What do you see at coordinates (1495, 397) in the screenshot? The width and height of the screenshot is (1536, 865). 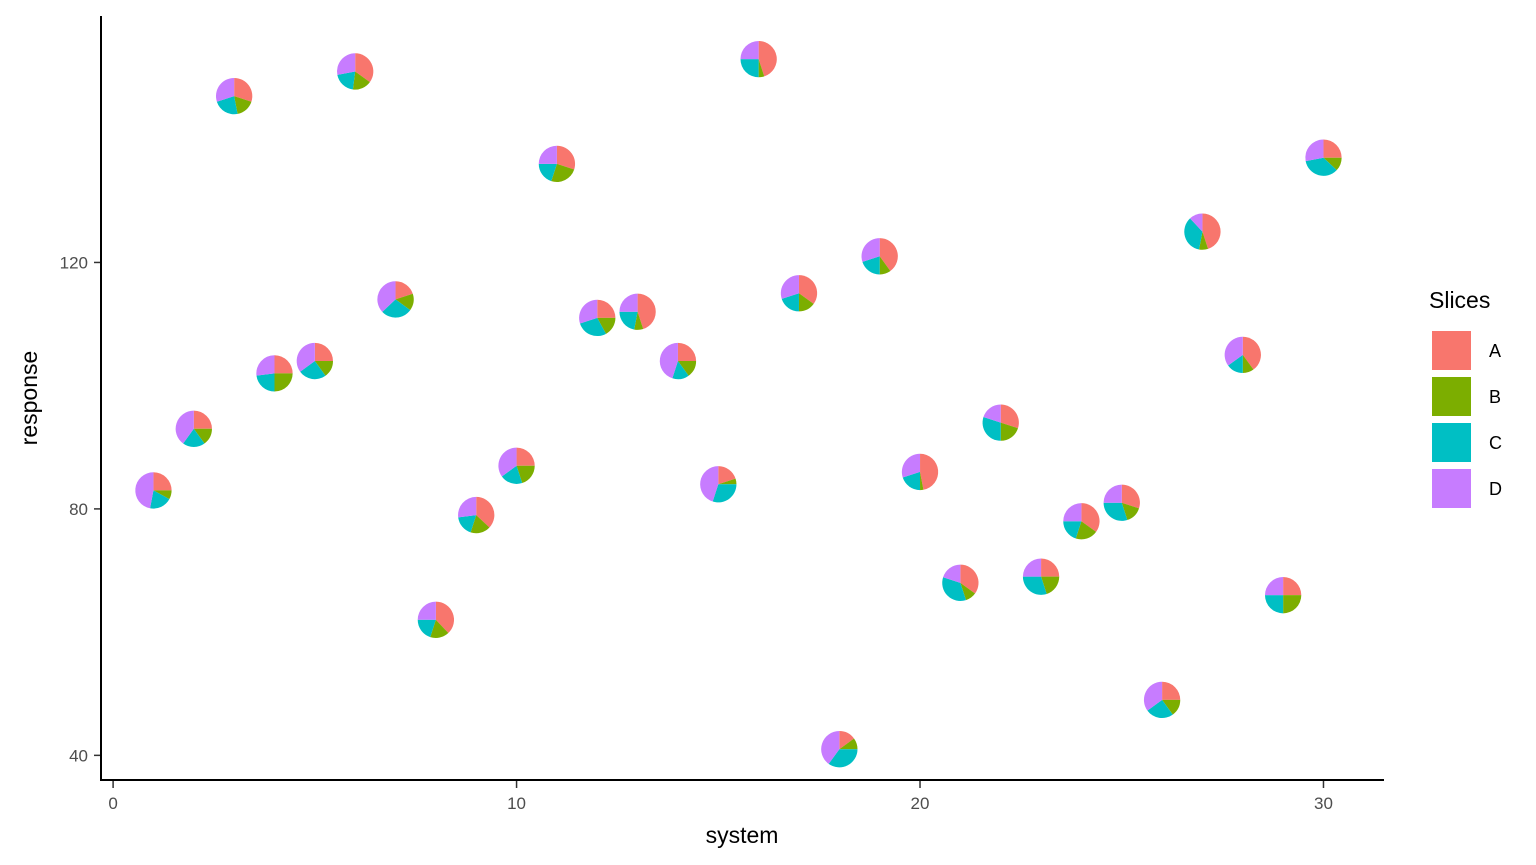 I see `legend-label-b: B` at bounding box center [1495, 397].